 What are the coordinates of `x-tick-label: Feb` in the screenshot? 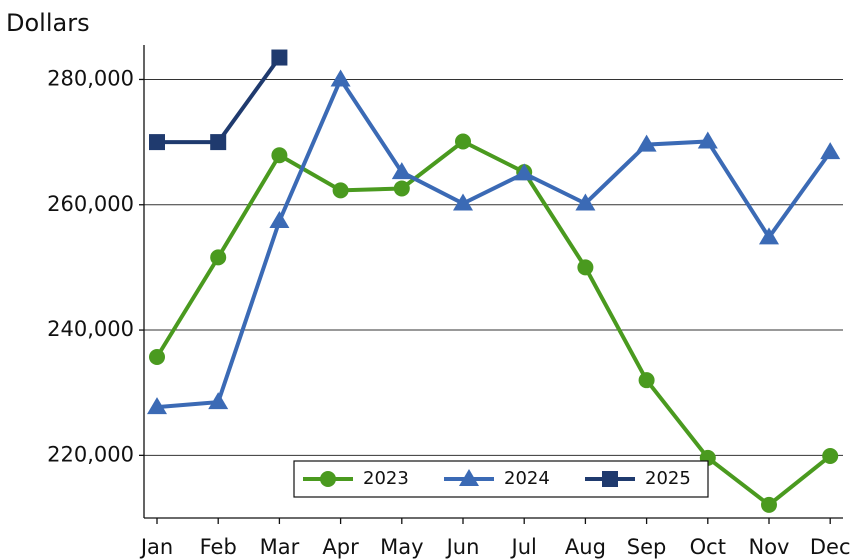 It's located at (218, 547).